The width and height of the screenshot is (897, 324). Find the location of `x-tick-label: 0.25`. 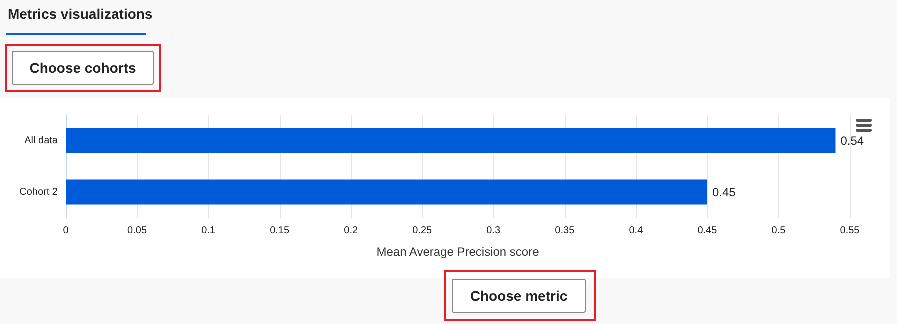

x-tick-label: 0.25 is located at coordinates (422, 231).